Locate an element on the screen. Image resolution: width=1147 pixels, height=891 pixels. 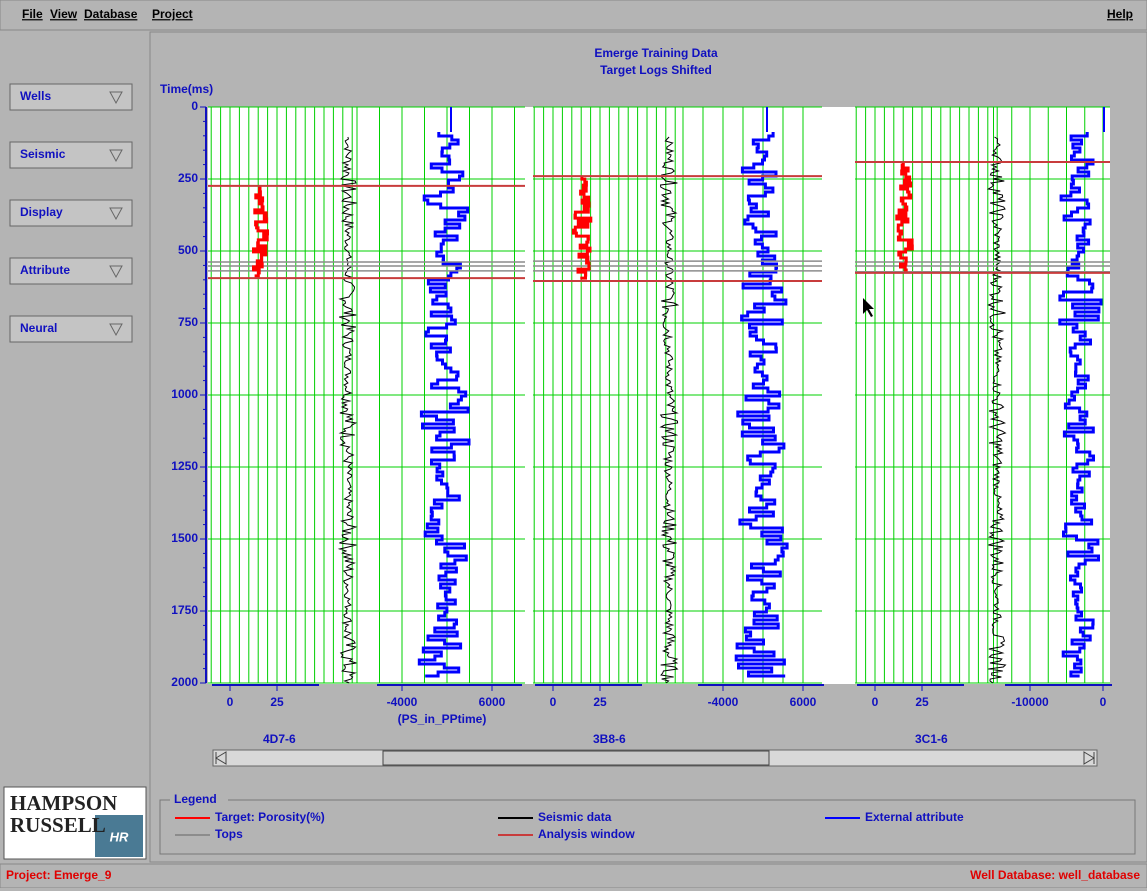
logo-icon is located at coordinates (119, 836).